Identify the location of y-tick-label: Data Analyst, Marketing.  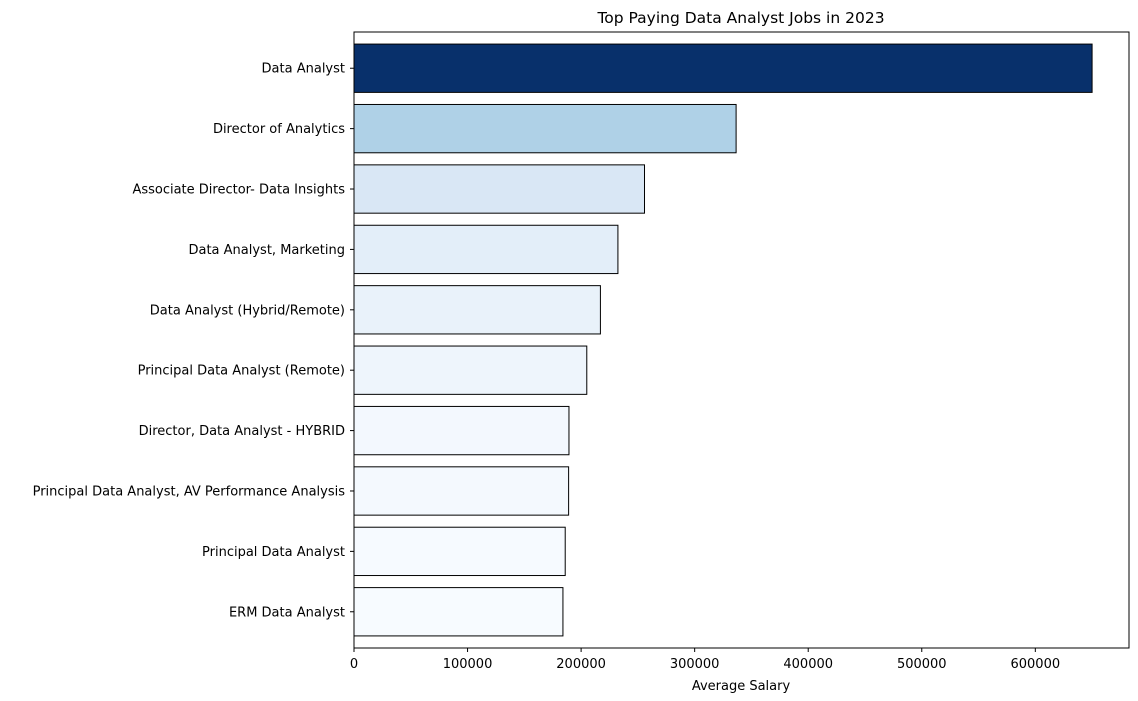
(266, 250).